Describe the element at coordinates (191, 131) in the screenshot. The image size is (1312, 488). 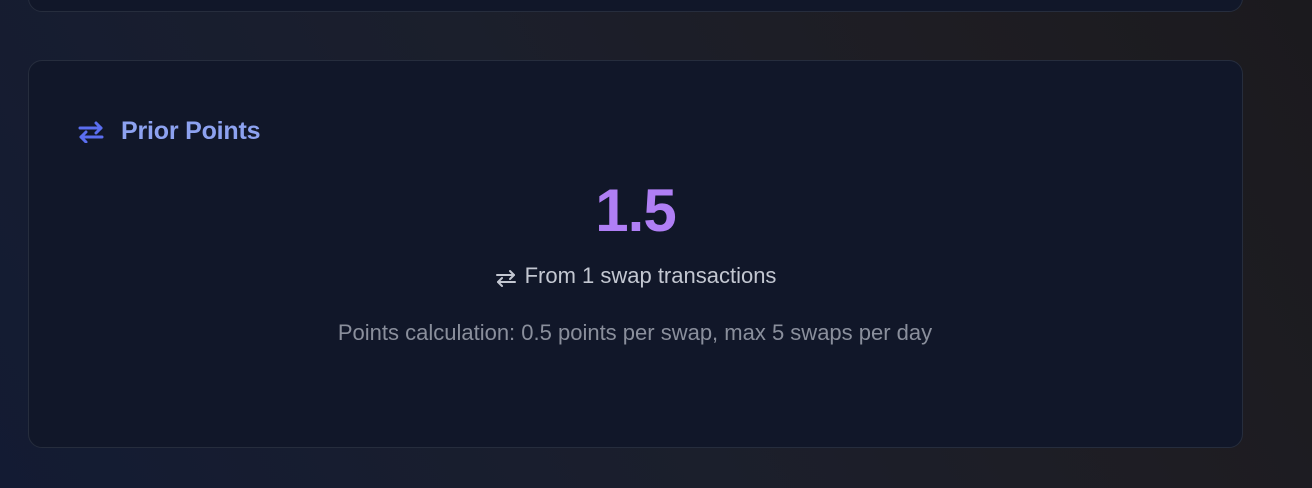
I see `card-title: Prior Points` at that location.